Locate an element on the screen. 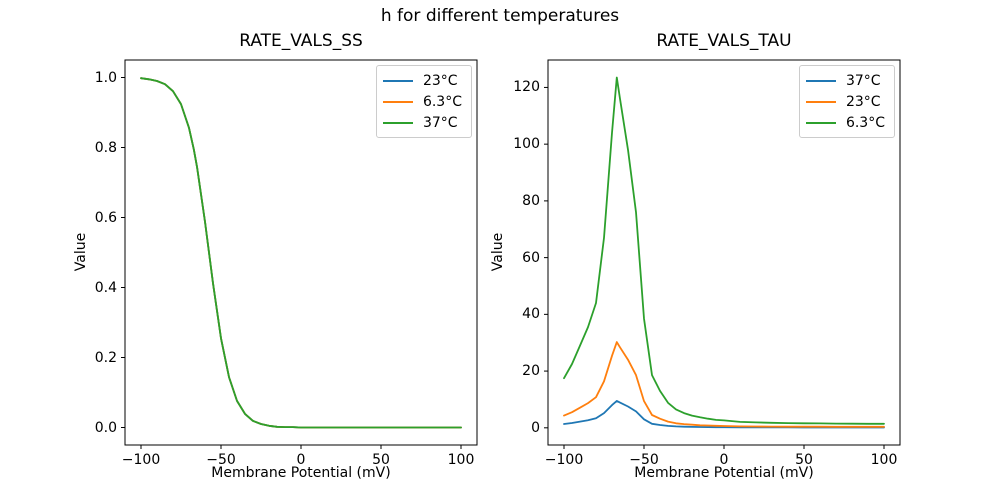  subplot-tau-yaxis-label: Value is located at coordinates (498, 252).